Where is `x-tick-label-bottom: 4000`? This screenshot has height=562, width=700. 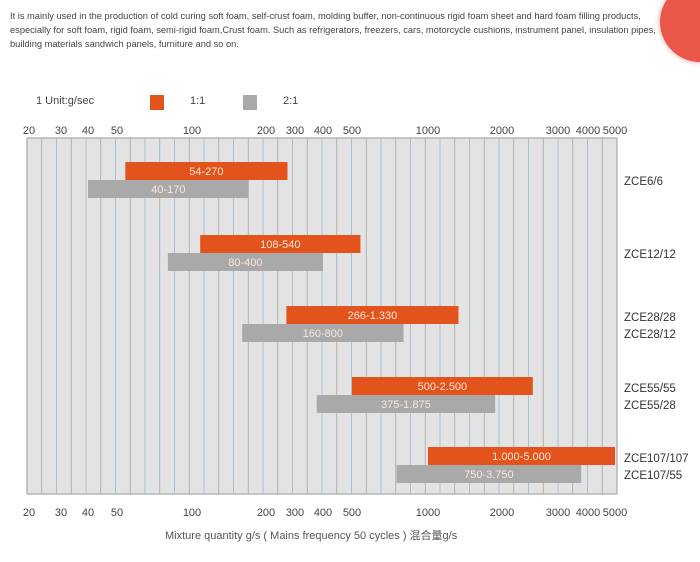 x-tick-label-bottom: 4000 is located at coordinates (588, 513).